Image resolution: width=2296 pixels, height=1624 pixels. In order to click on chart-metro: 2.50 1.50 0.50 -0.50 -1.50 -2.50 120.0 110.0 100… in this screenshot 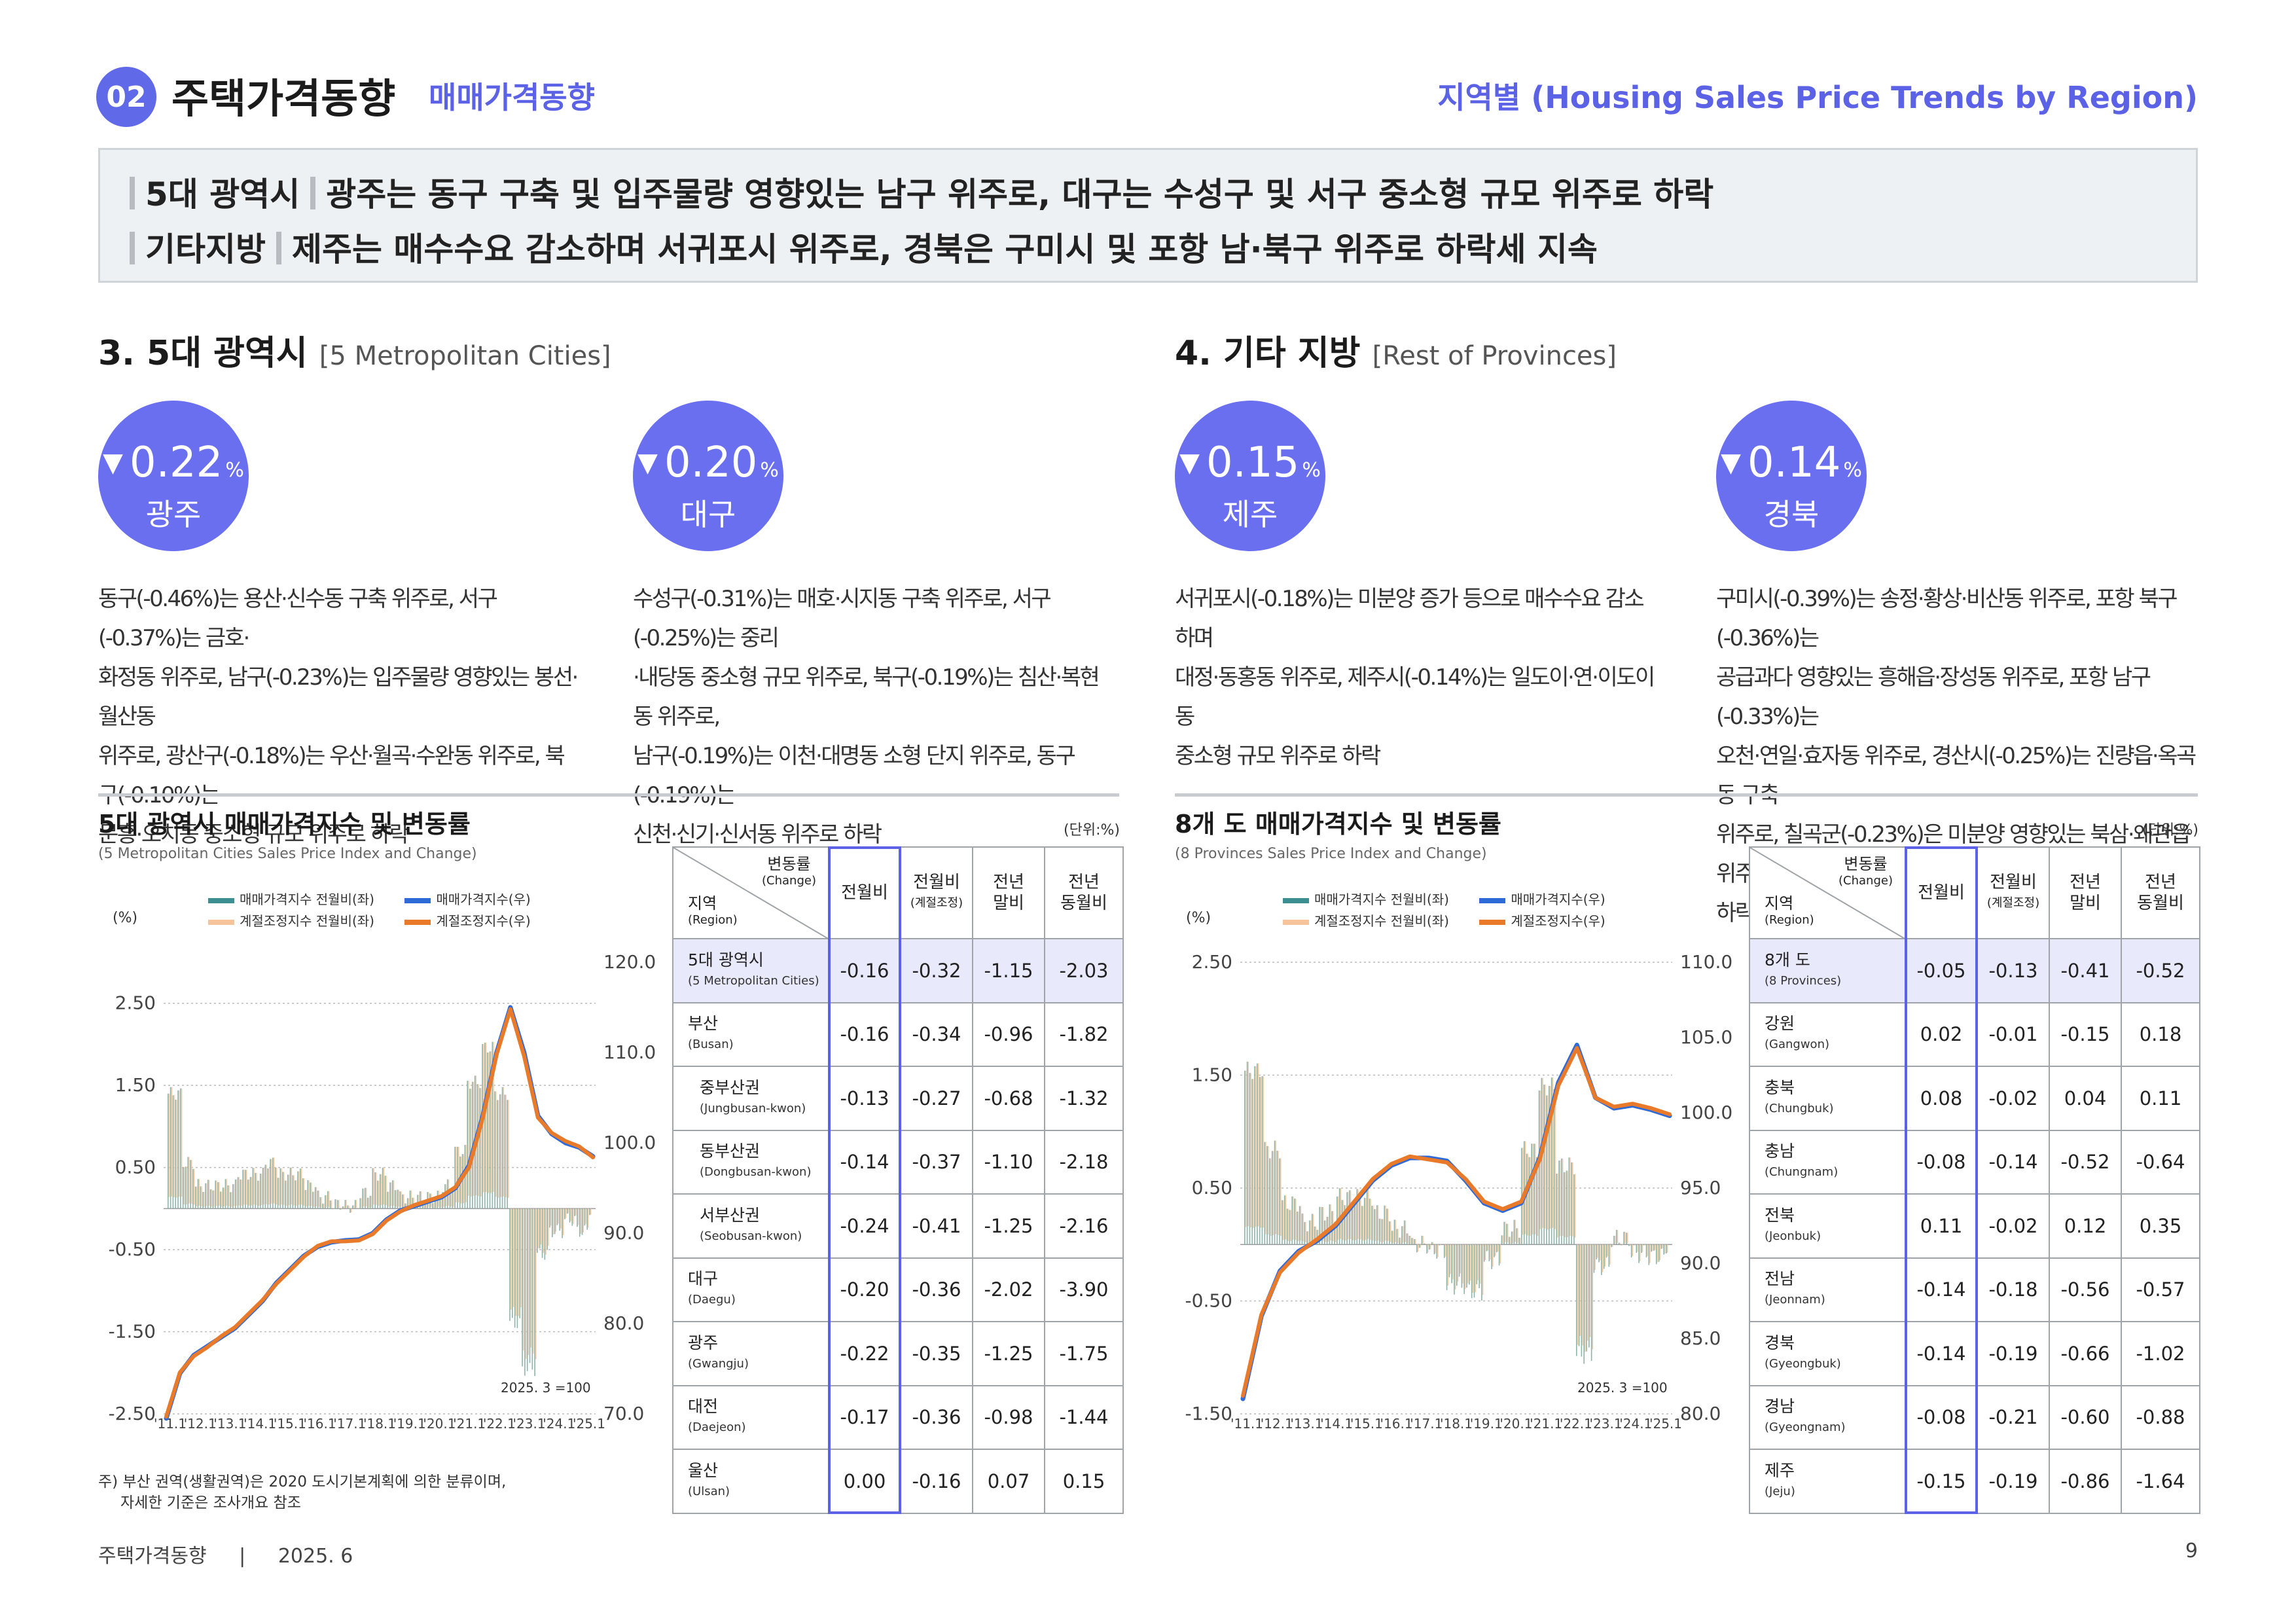, I will do `click(382, 1191)`.